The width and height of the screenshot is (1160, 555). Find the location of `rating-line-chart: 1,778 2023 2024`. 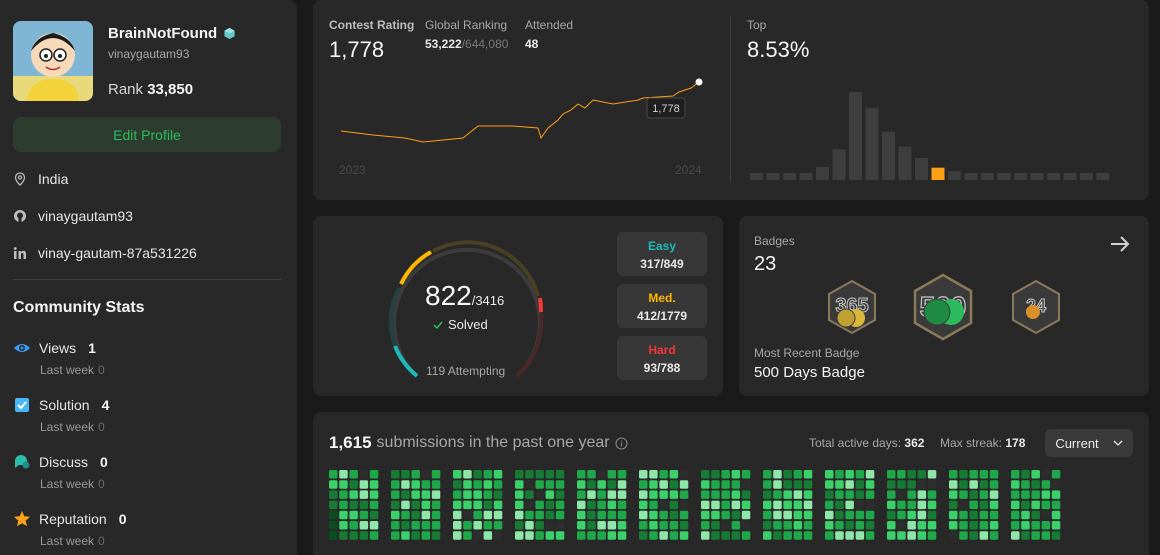

rating-line-chart: 1,778 2023 2024 is located at coordinates (523, 100).